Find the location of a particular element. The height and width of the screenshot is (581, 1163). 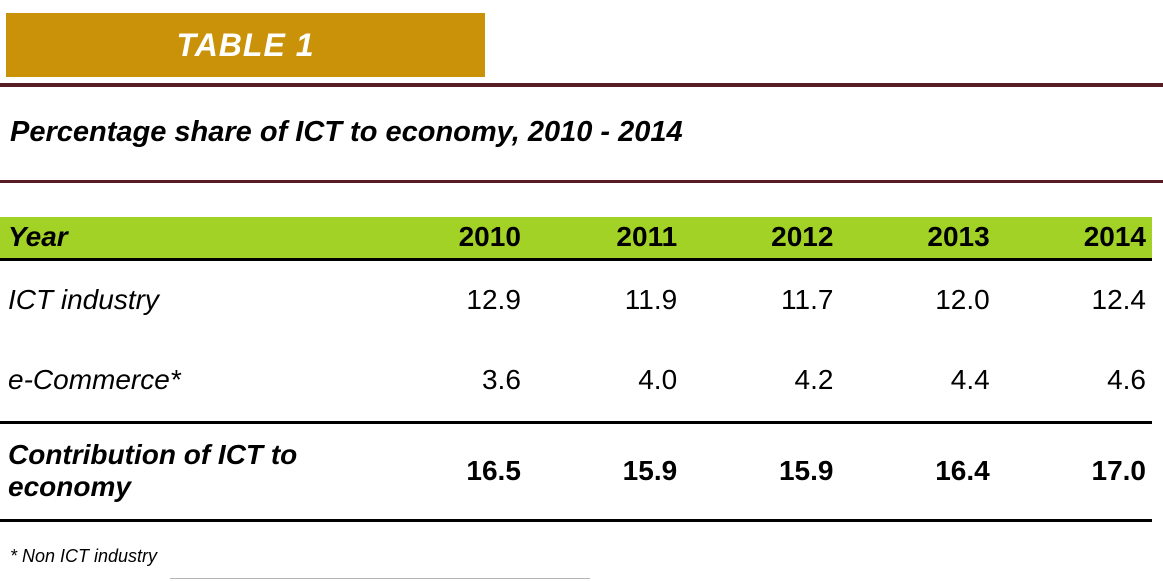

footnote: * Non ICT industry is located at coordinates (84, 555).